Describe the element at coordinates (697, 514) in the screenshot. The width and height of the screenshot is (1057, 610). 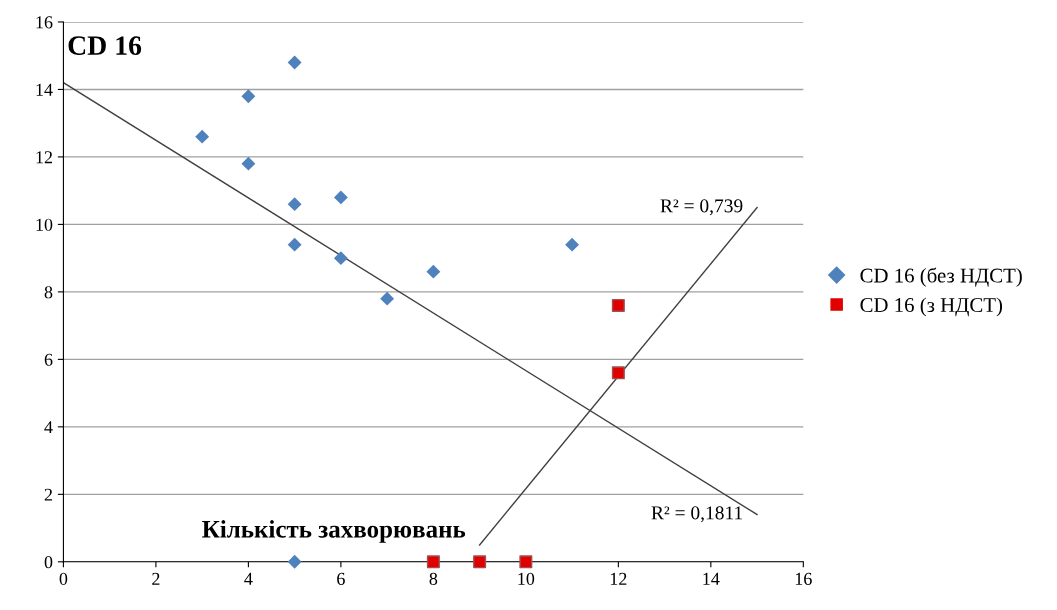
I see `annotation: R² = 0,1811` at that location.